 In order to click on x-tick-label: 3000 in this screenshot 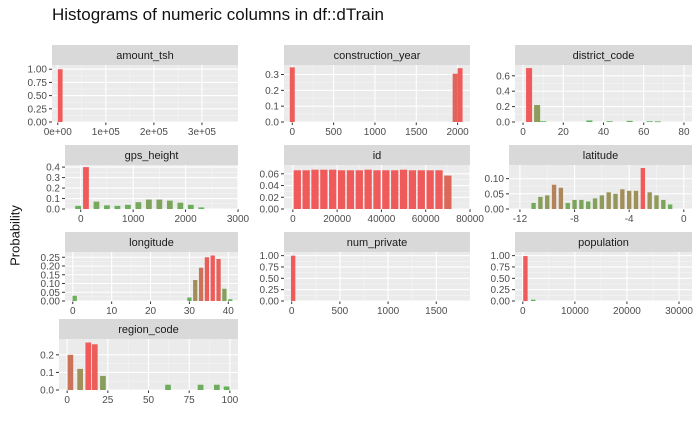, I will do `click(238, 219)`.